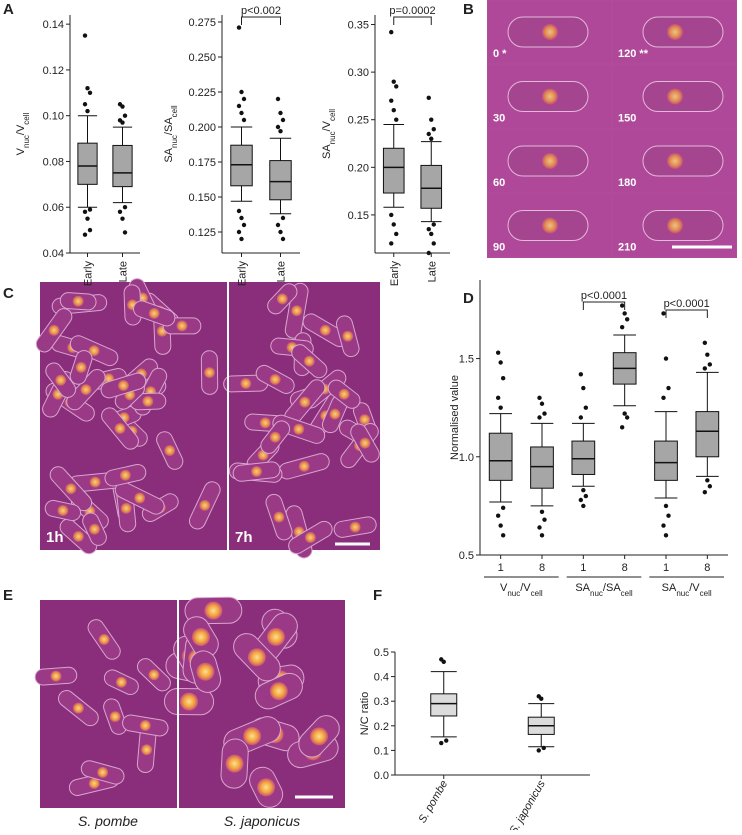 This screenshot has width=742, height=835. Describe the element at coordinates (466, 556) in the screenshot. I see `y-tick-label: 0.5` at that location.